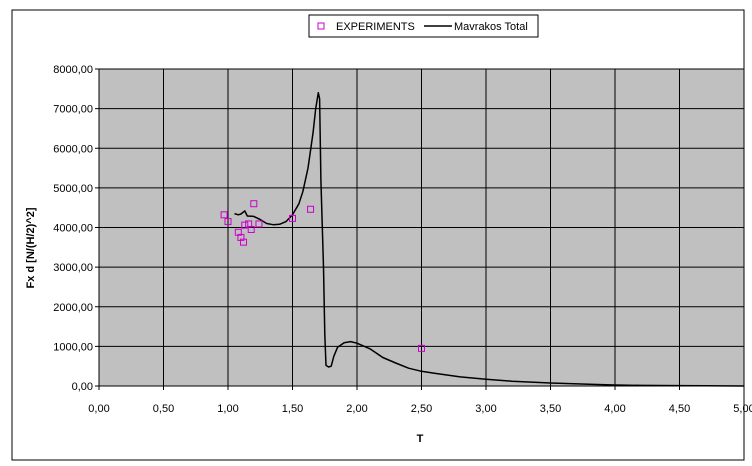  I want to click on x-tick-label: 5,00, so click(742, 409).